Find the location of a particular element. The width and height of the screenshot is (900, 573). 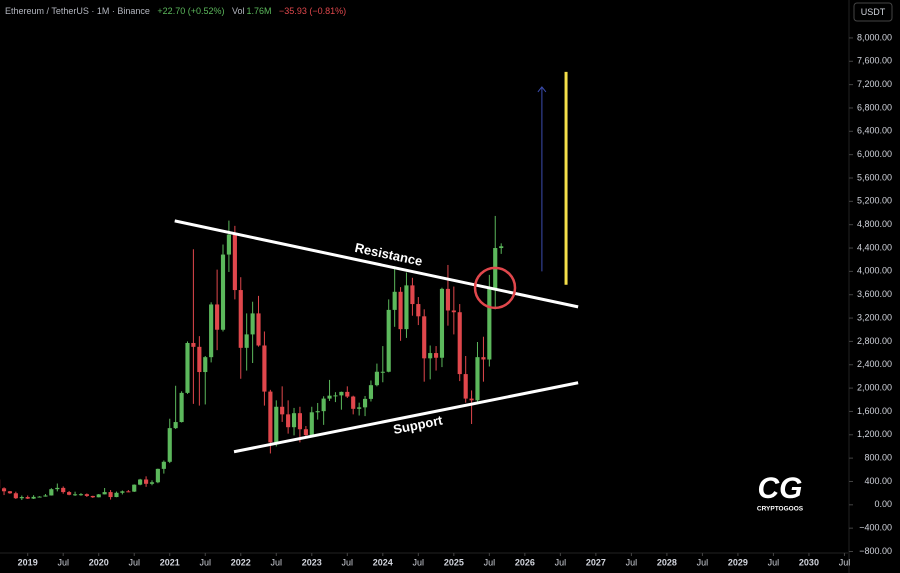

change: +22.70 (+0.52%) is located at coordinates (191, 11).